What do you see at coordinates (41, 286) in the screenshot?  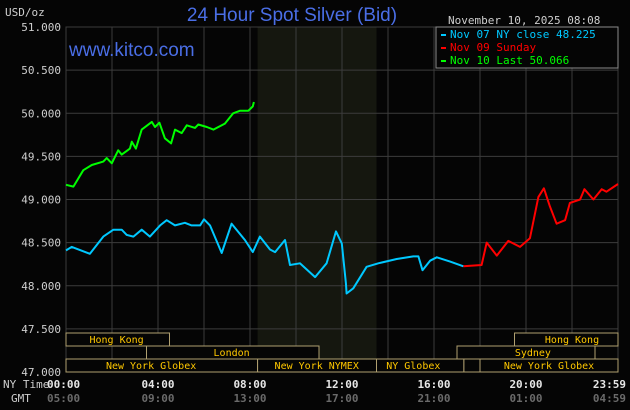 I see `y-tick-label: 48.000` at bounding box center [41, 286].